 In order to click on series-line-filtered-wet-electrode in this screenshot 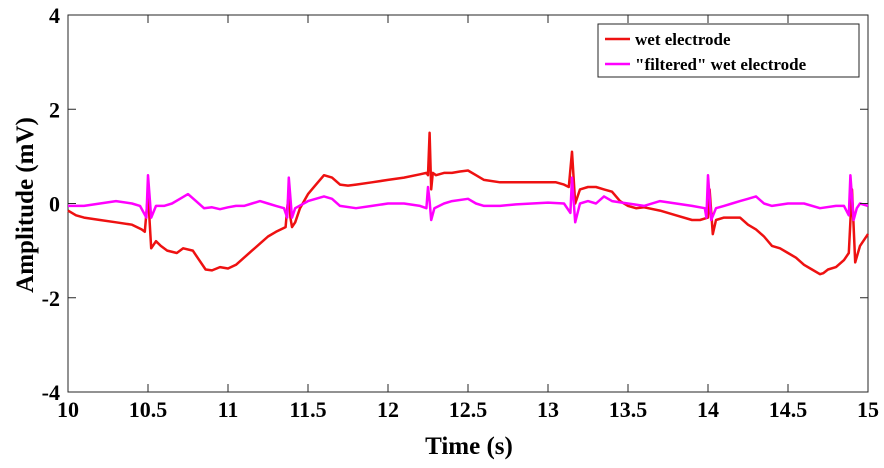, I will do `click(468, 198)`.